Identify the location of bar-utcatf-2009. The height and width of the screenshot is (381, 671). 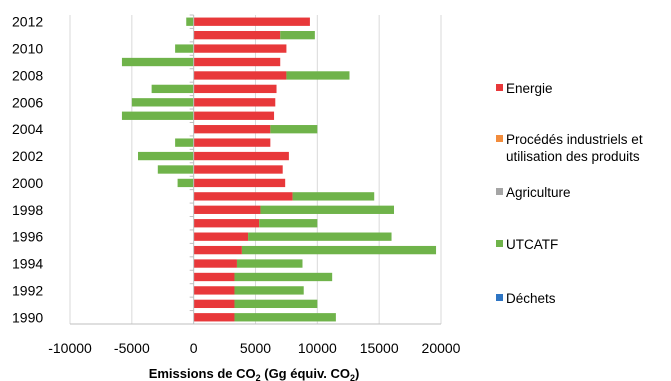
(157, 62).